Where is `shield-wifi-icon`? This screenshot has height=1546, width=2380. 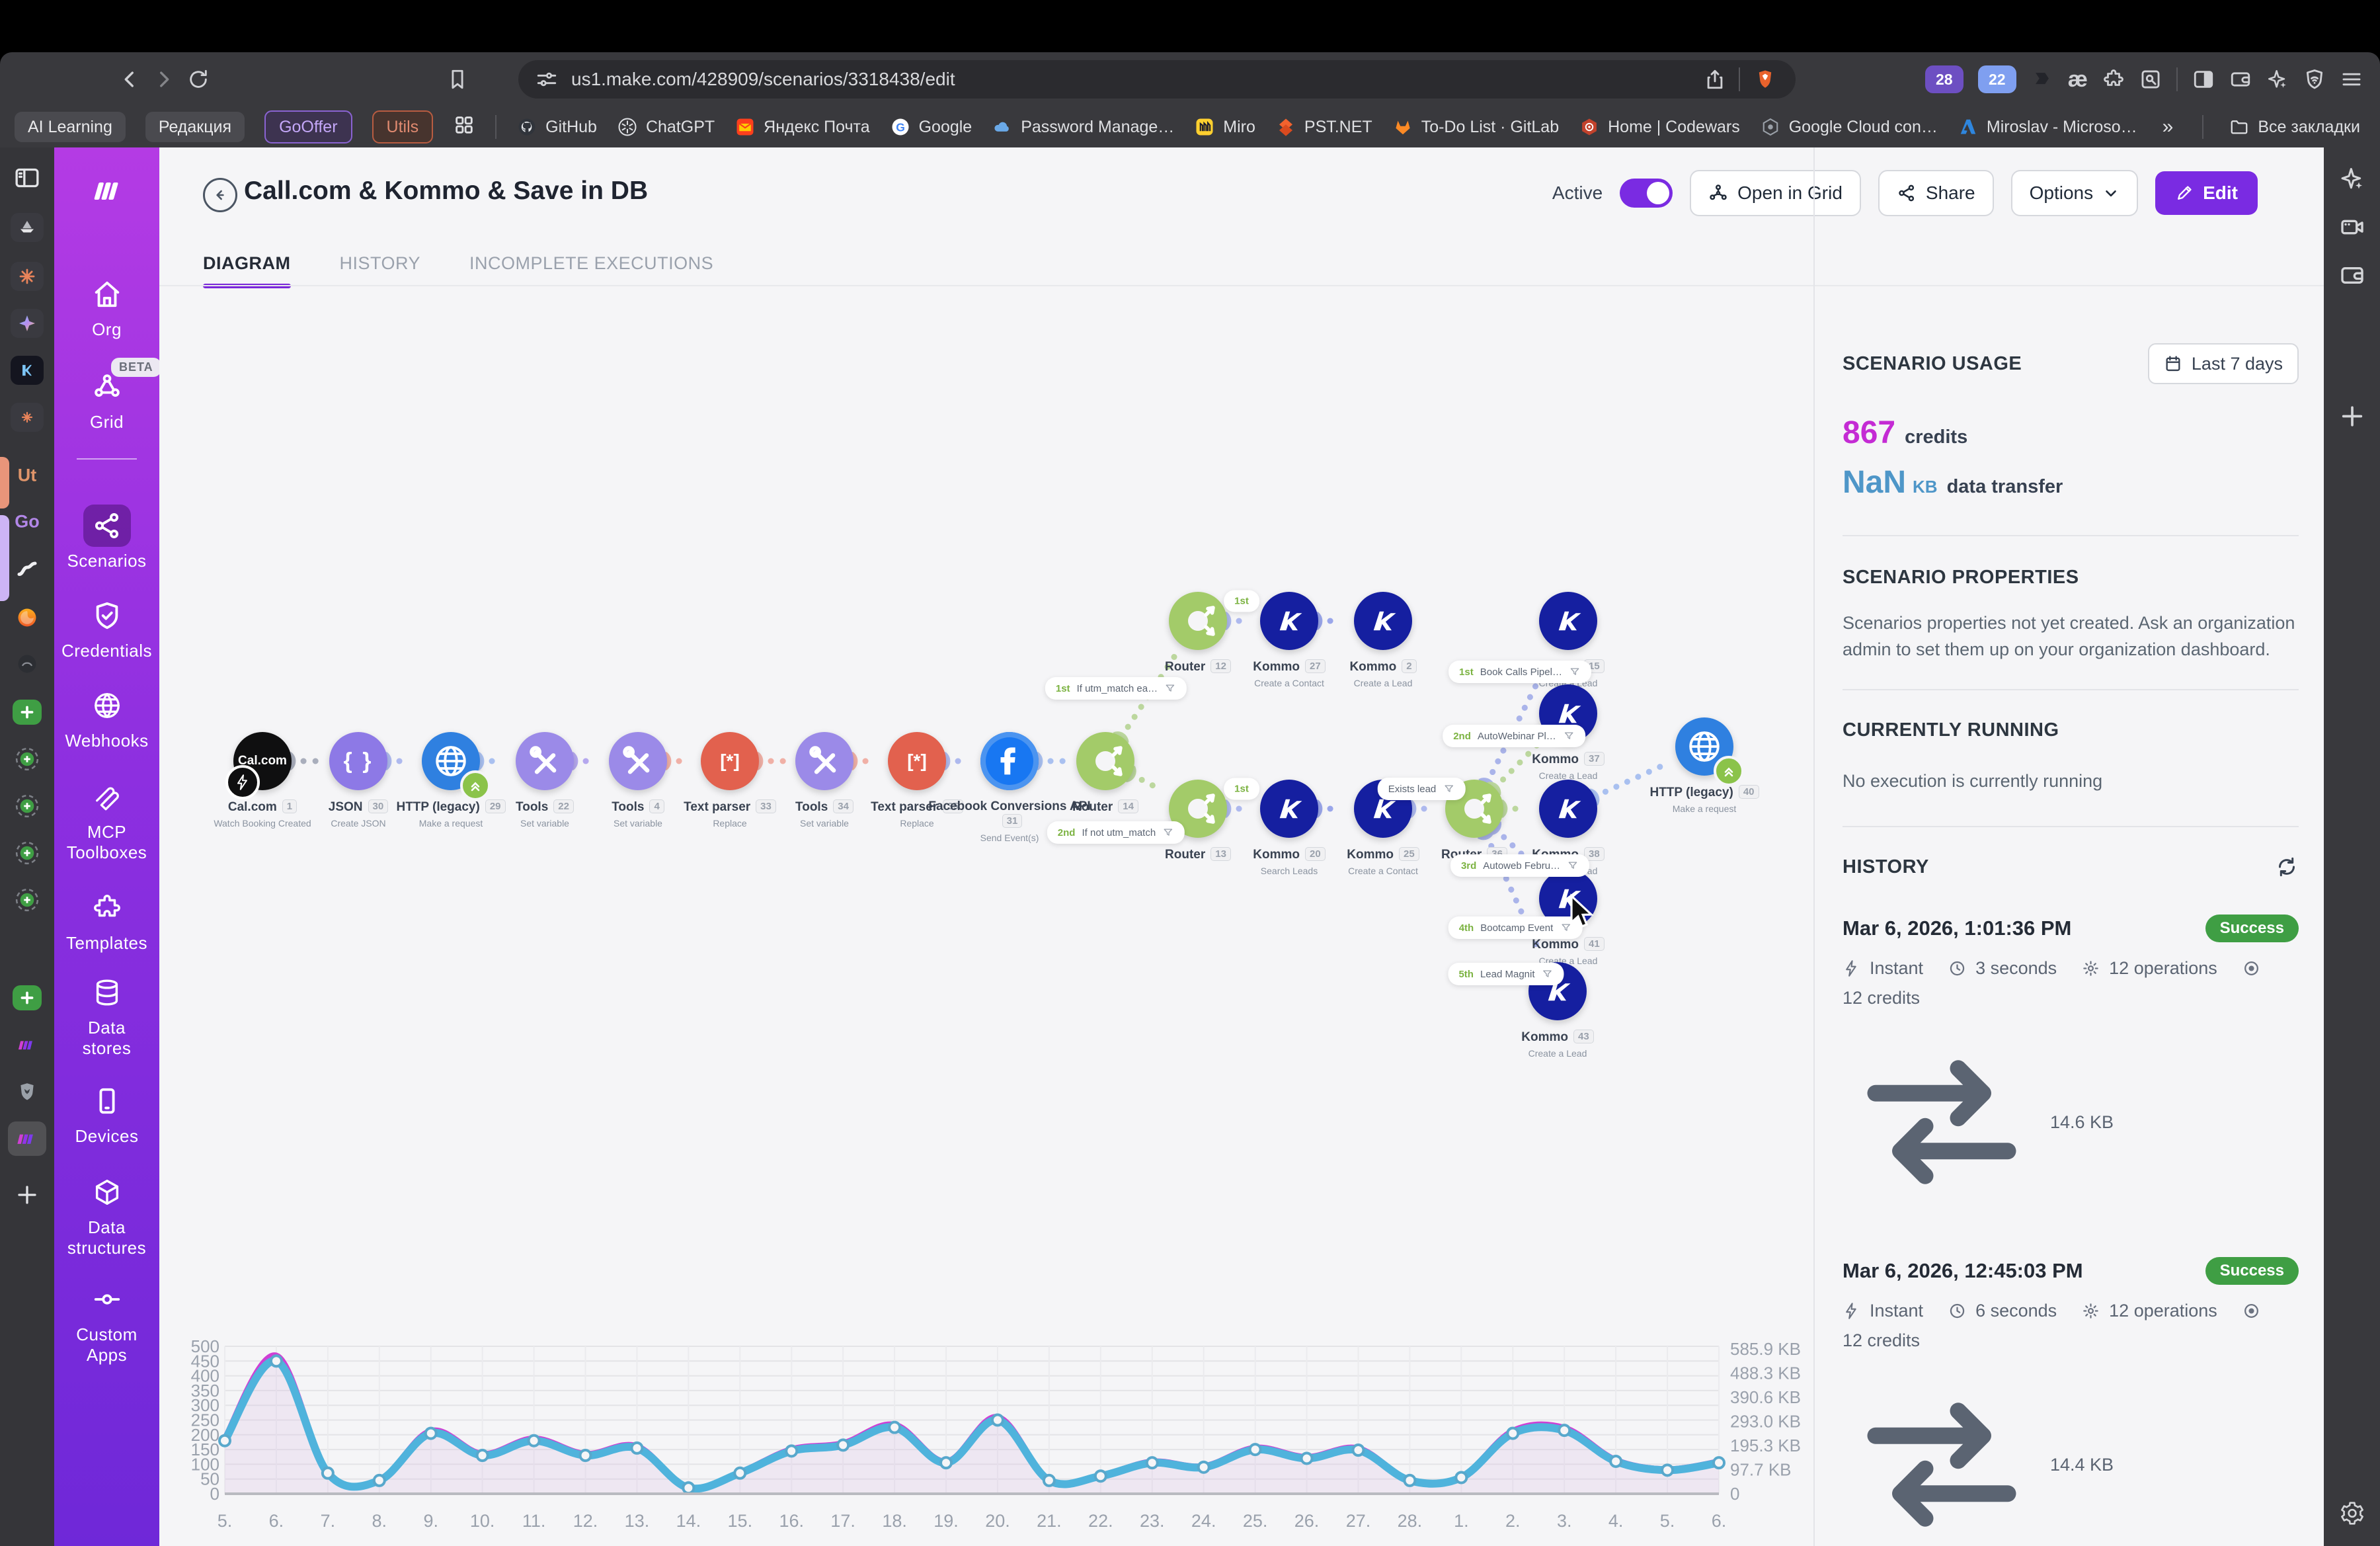 shield-wifi-icon is located at coordinates (2314, 79).